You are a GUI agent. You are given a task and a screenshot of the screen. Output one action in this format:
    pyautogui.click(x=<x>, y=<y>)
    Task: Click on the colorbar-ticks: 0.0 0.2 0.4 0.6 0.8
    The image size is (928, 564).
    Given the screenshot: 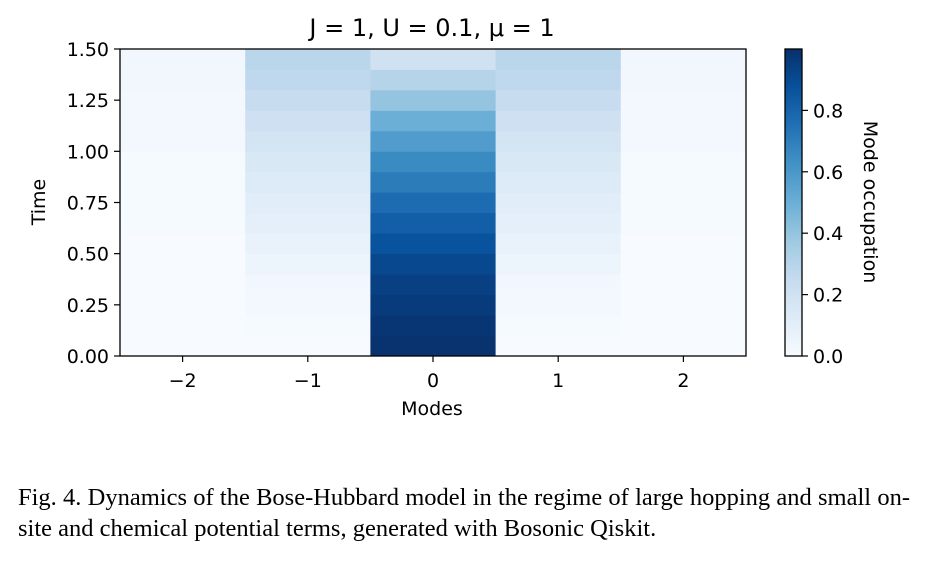 What is the action you would take?
    pyautogui.click(x=822, y=234)
    